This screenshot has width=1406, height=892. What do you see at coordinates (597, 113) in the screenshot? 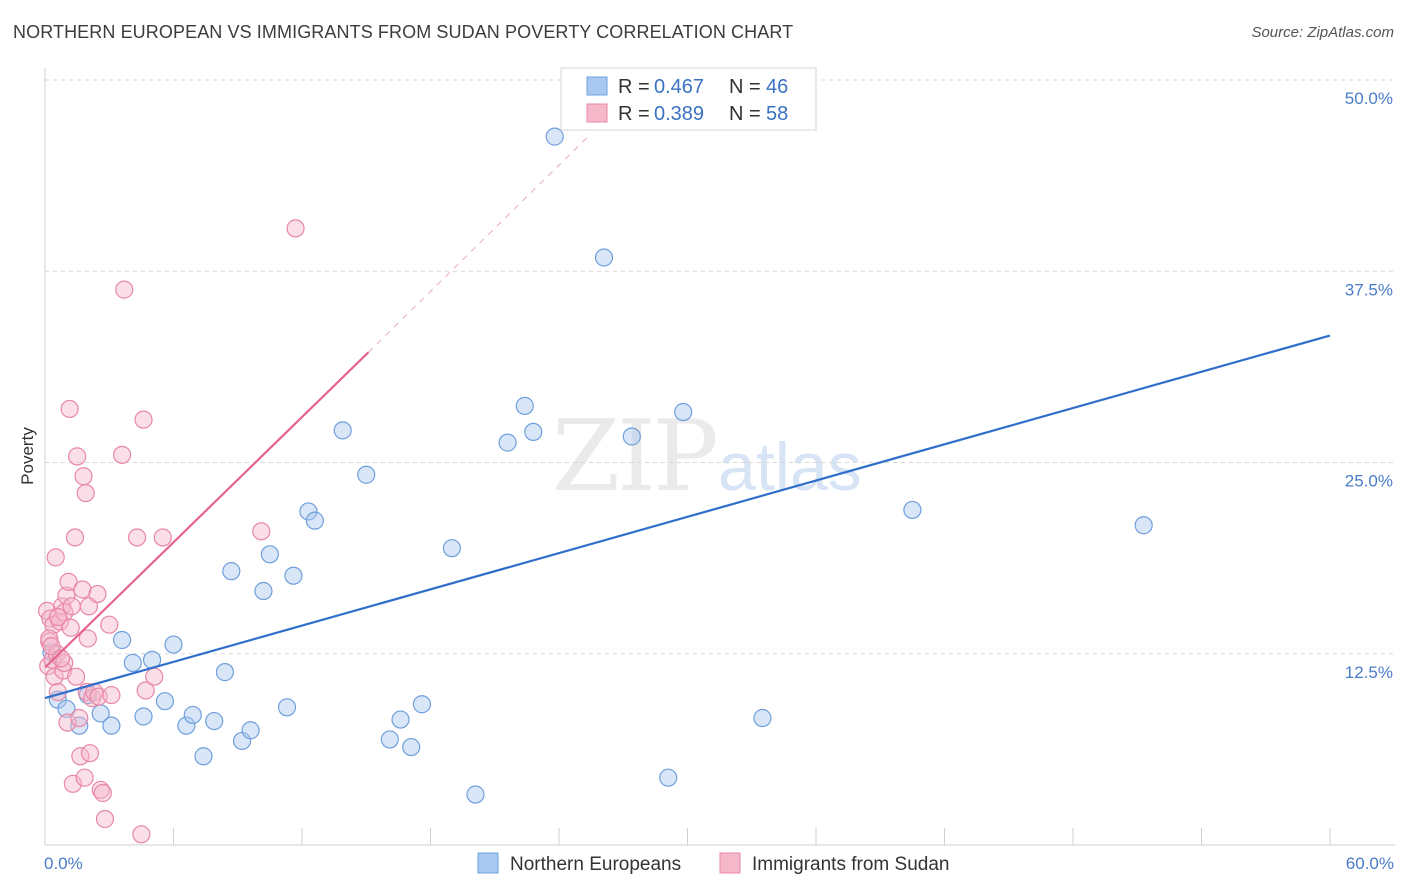
I see `stats-swatch-pink` at bounding box center [597, 113].